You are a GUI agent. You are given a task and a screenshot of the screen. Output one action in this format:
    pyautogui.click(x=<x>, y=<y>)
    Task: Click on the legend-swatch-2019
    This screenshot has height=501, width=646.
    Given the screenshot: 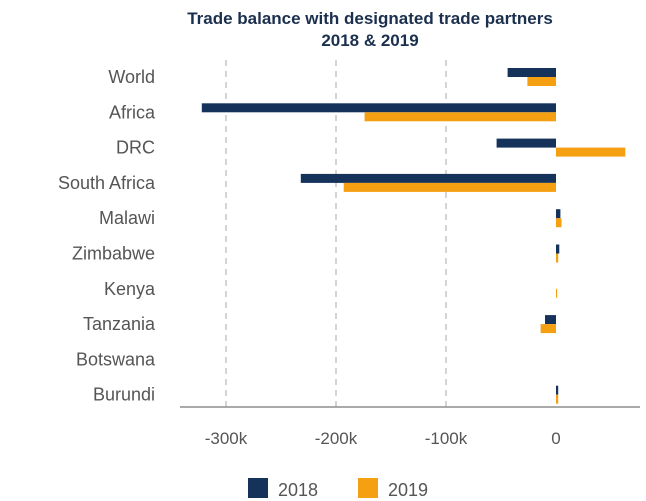 What is the action you would take?
    pyautogui.click(x=368, y=488)
    